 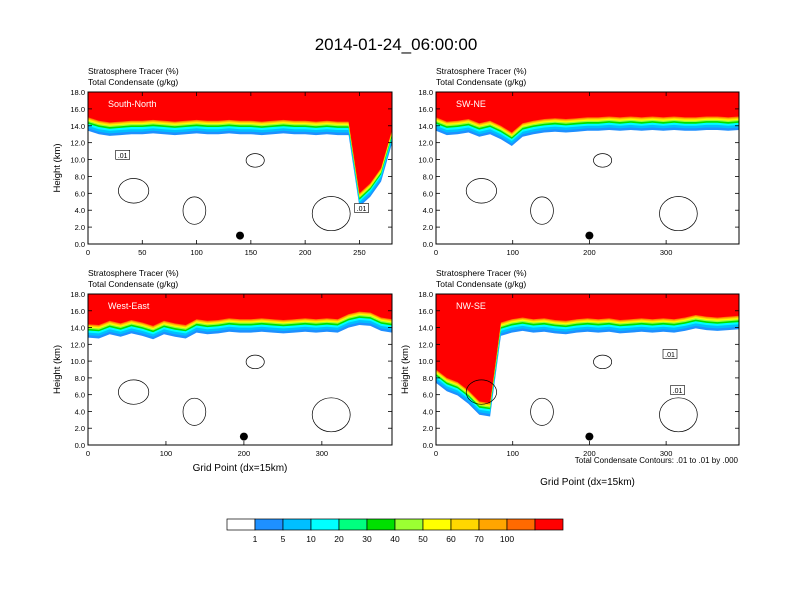 What do you see at coordinates (132, 104) in the screenshot?
I see `panel-label: South-North` at bounding box center [132, 104].